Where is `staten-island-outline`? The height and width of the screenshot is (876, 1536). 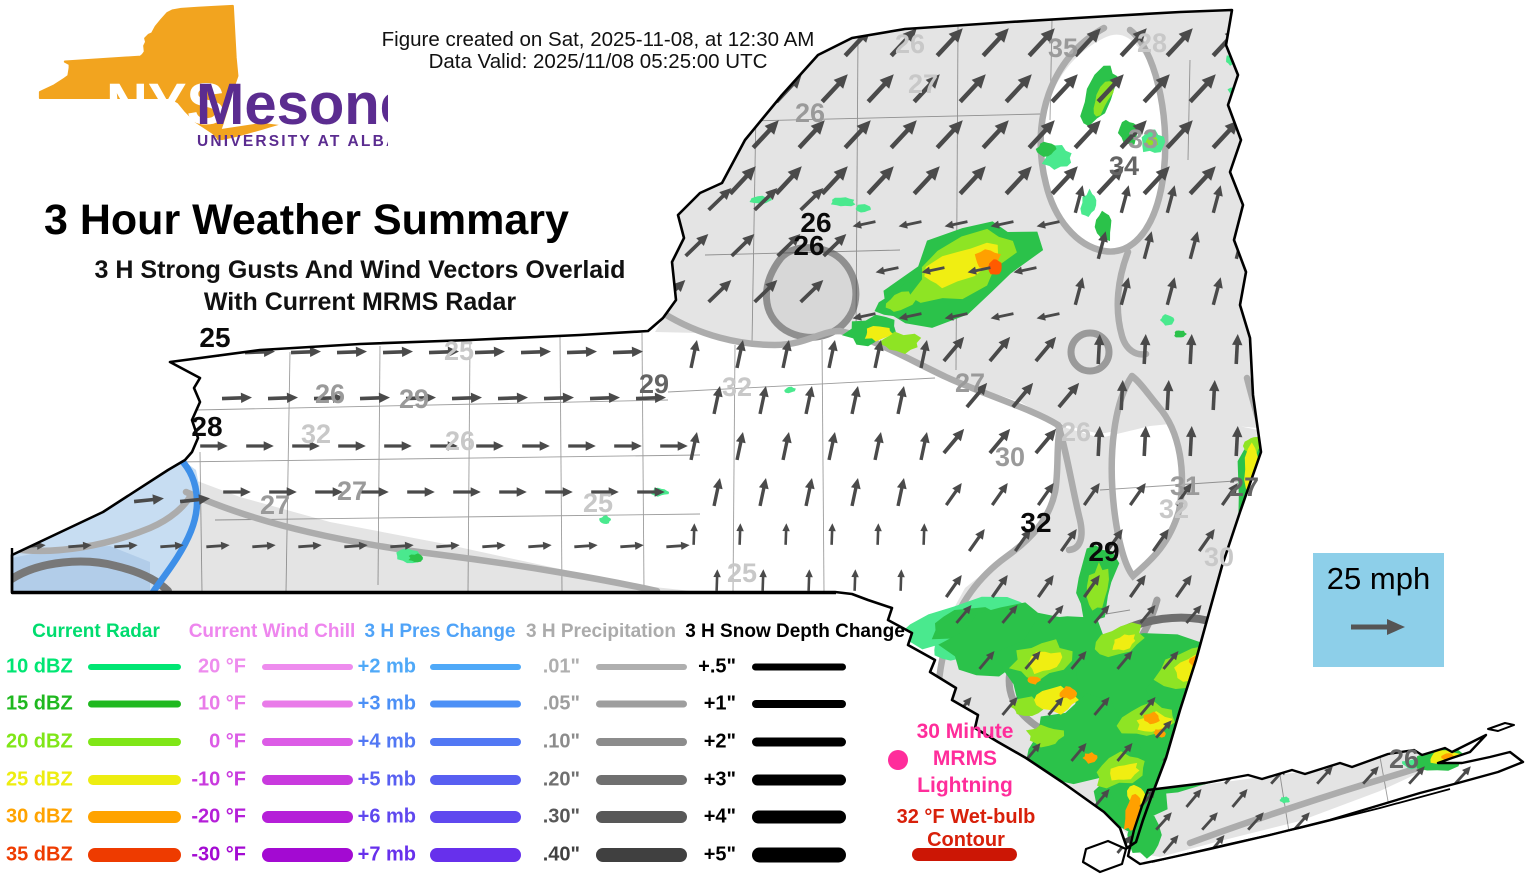 staten-island-outline is located at coordinates (1104, 856).